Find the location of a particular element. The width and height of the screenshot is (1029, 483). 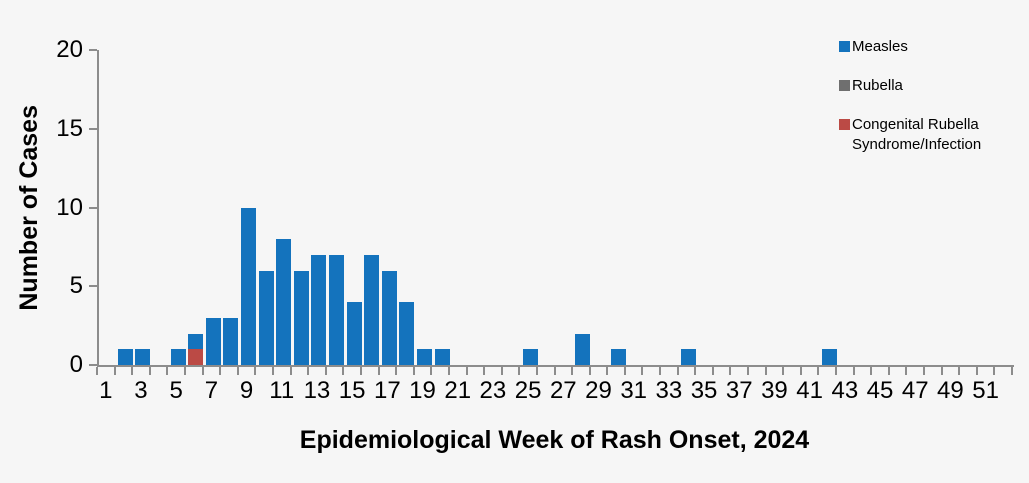

bar-week-18-measles is located at coordinates (407, 333).